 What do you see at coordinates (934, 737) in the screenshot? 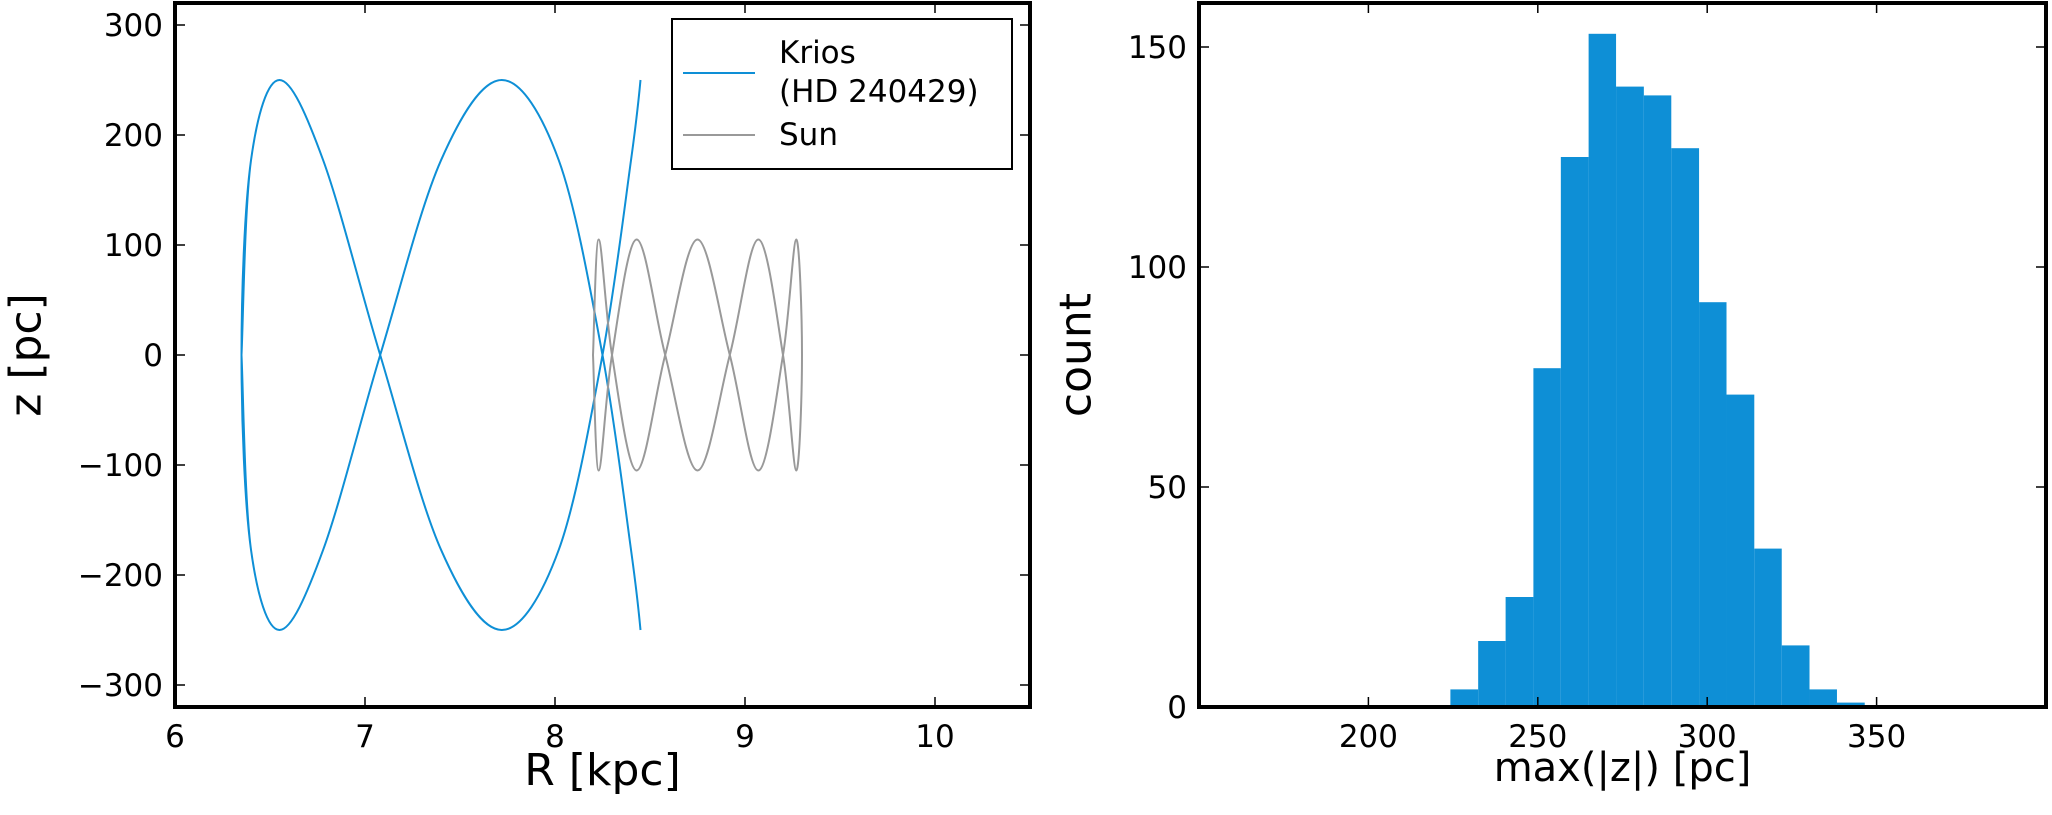
I see `x-tick-label: 10` at bounding box center [934, 737].